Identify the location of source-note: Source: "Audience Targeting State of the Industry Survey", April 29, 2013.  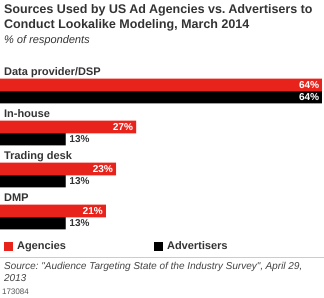
(154, 273).